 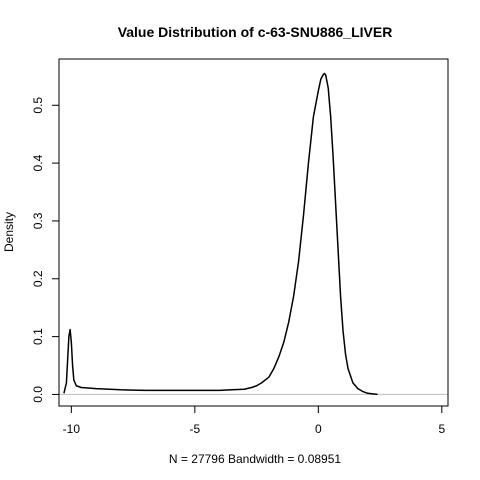 What do you see at coordinates (255, 32) in the screenshot?
I see `chart-title: Value Distribution of c-63-SNU886_LIVER` at bounding box center [255, 32].